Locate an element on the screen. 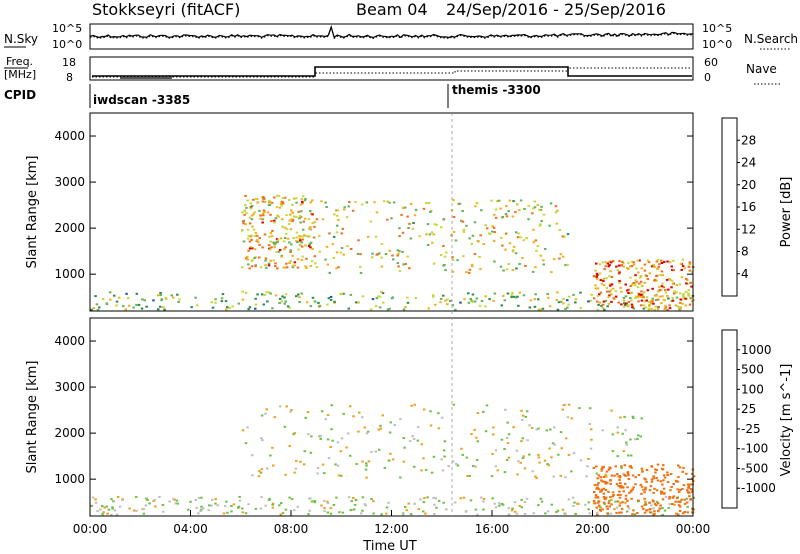 The image size is (800, 554). freq-tick-bottom: 8 is located at coordinates (69, 77).